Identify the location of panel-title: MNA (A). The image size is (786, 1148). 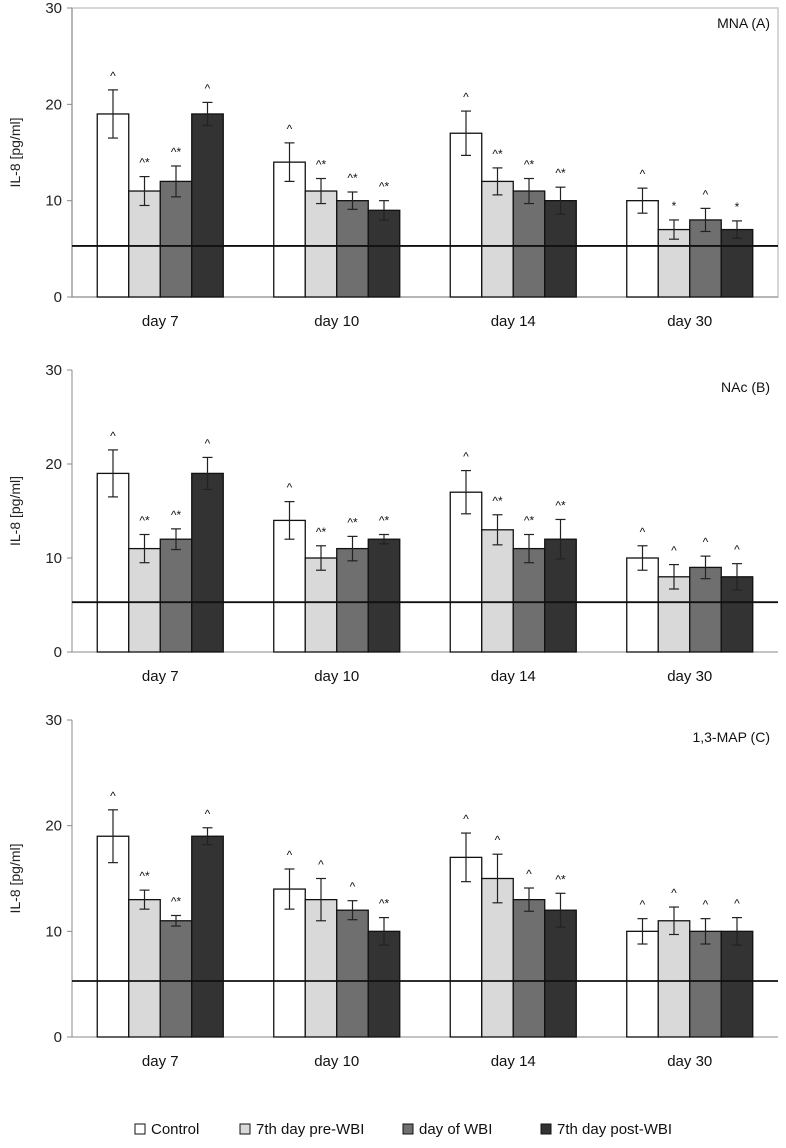
(743, 23).